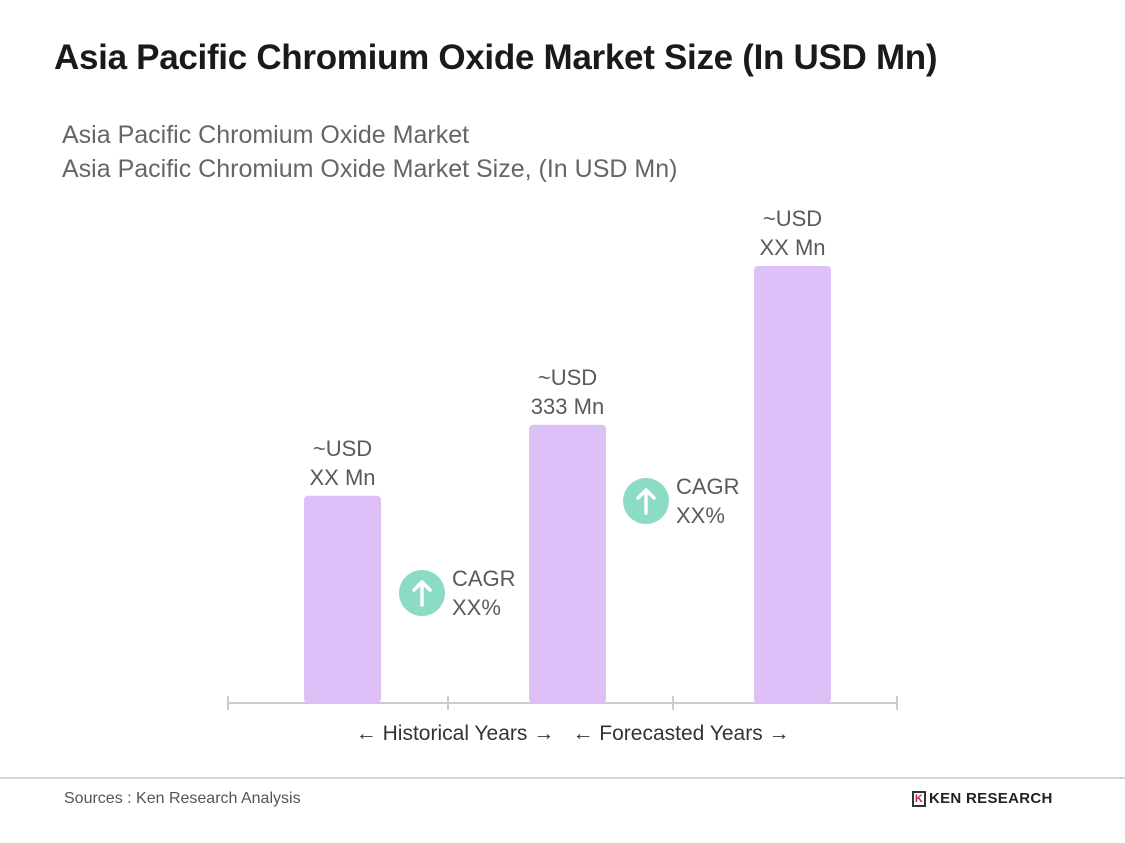  What do you see at coordinates (182, 798) in the screenshot?
I see `source-note: Sources : Ken Research Analysis` at bounding box center [182, 798].